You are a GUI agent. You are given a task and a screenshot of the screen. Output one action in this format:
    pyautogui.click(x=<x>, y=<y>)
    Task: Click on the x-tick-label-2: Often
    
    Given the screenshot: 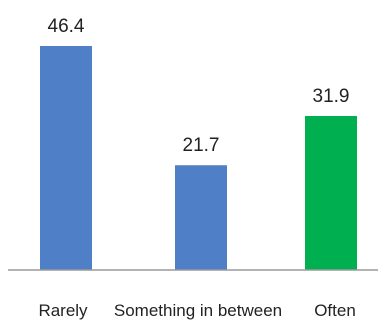 What is the action you would take?
    pyautogui.click(x=335, y=310)
    